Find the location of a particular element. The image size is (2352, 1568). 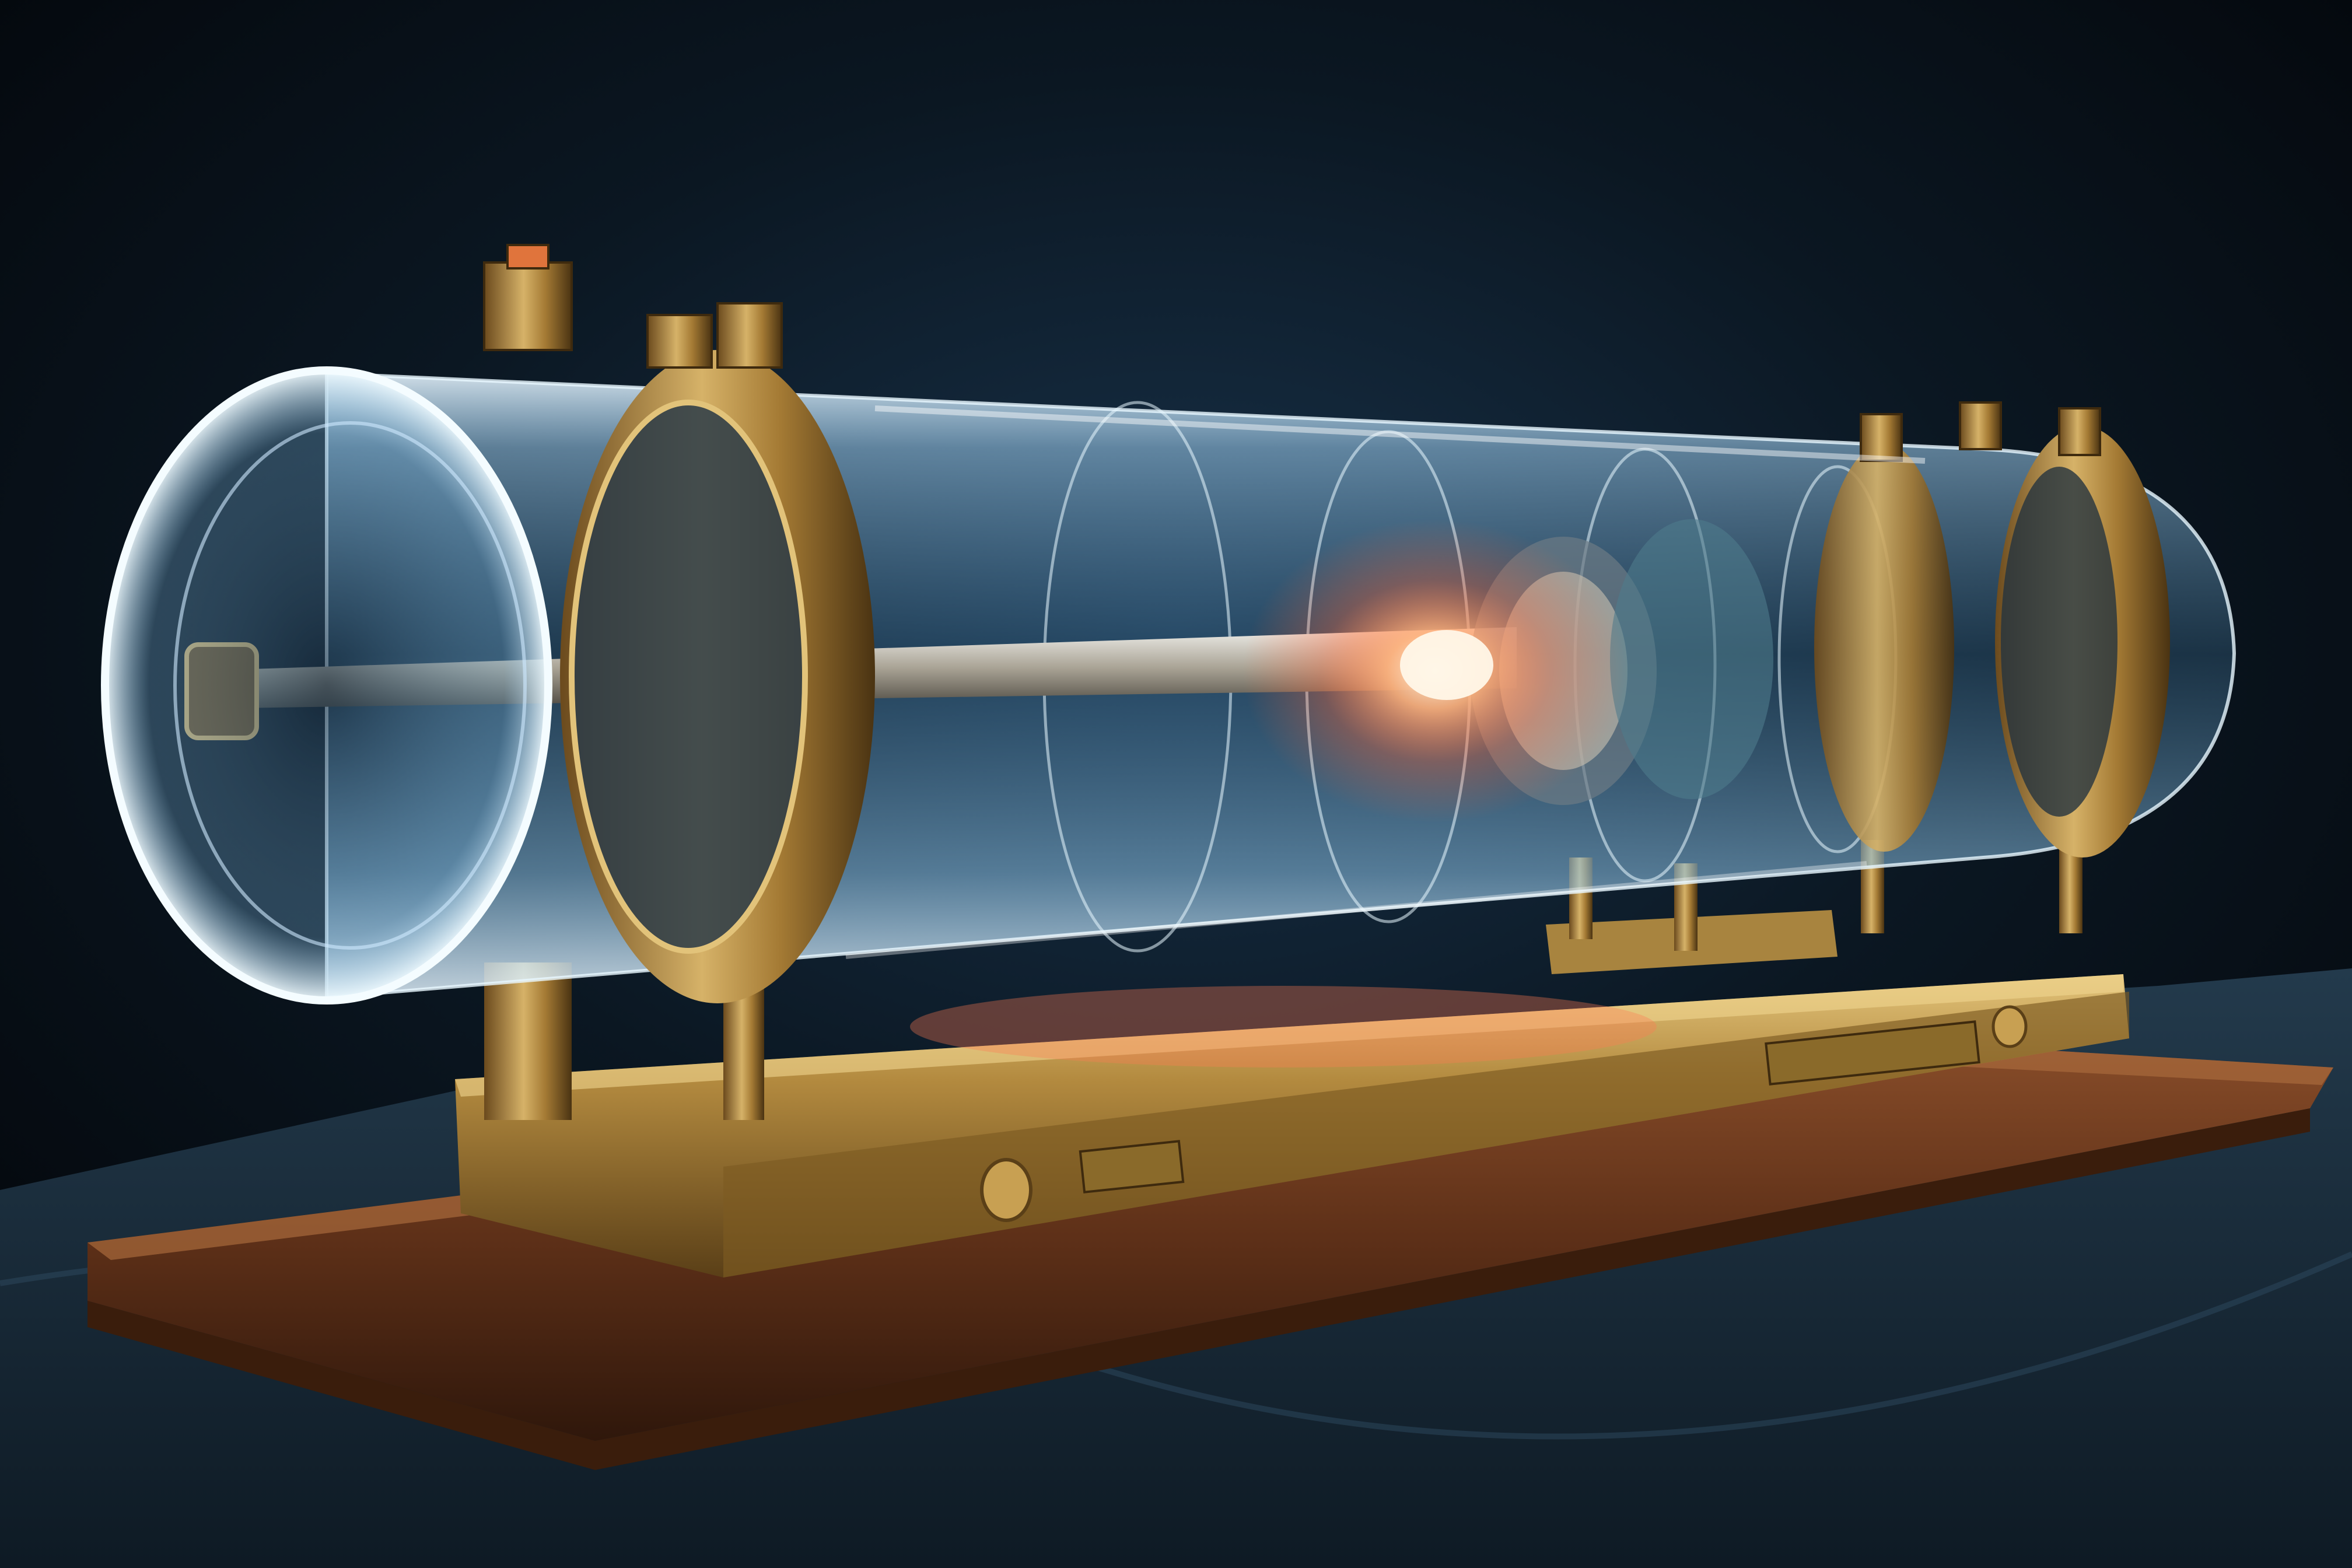

tube-open-end-inner is located at coordinates (350, 685).